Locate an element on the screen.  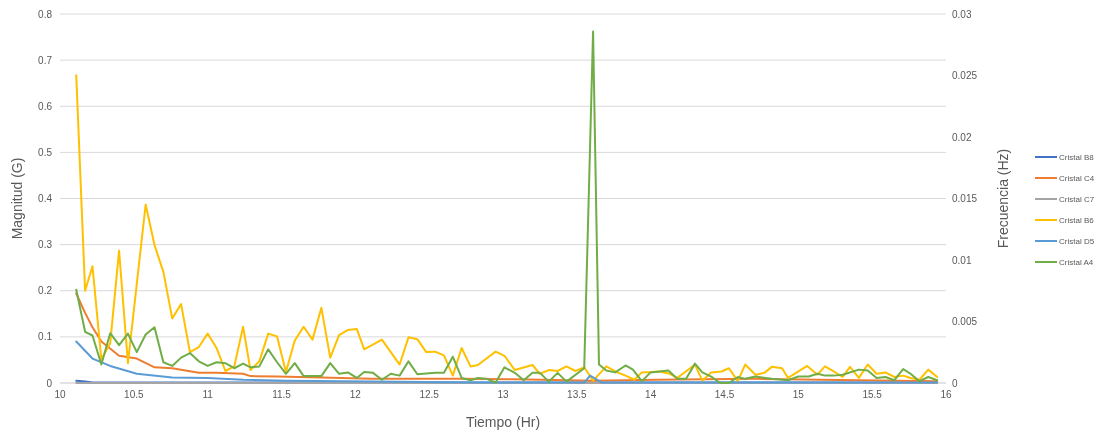
x-tick-label: 11.5 is located at coordinates (282, 394).